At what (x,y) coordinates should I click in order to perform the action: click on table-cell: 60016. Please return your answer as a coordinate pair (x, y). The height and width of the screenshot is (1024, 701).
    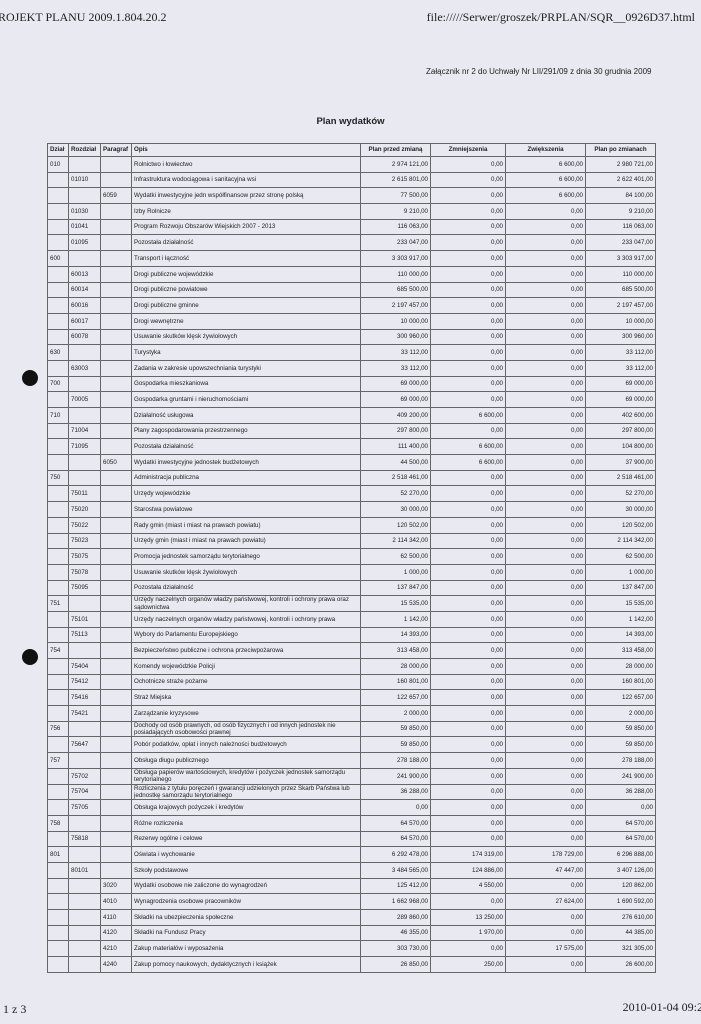
    Looking at the image, I should click on (84, 305).